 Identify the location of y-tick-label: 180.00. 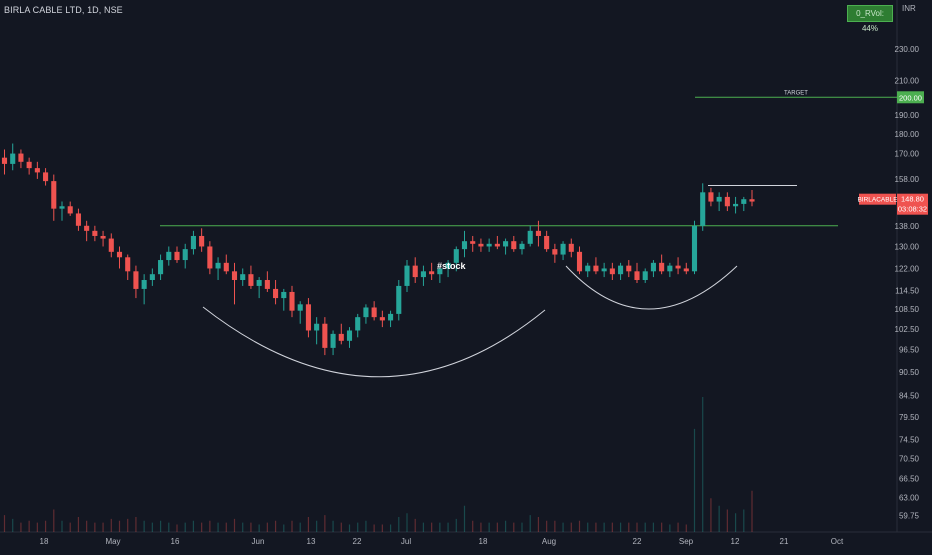
(907, 134).